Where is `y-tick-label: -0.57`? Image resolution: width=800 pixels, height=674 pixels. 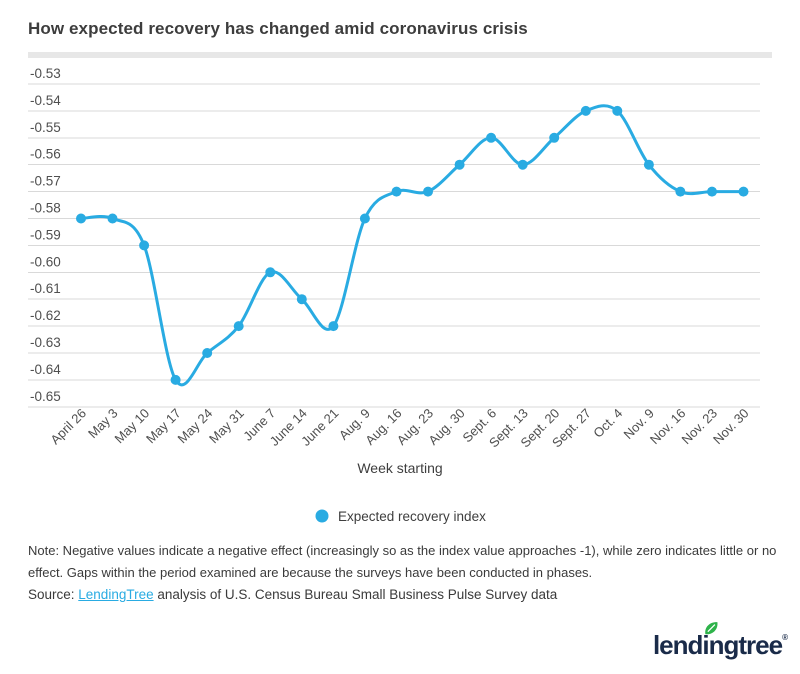 y-tick-label: -0.57 is located at coordinates (45, 181).